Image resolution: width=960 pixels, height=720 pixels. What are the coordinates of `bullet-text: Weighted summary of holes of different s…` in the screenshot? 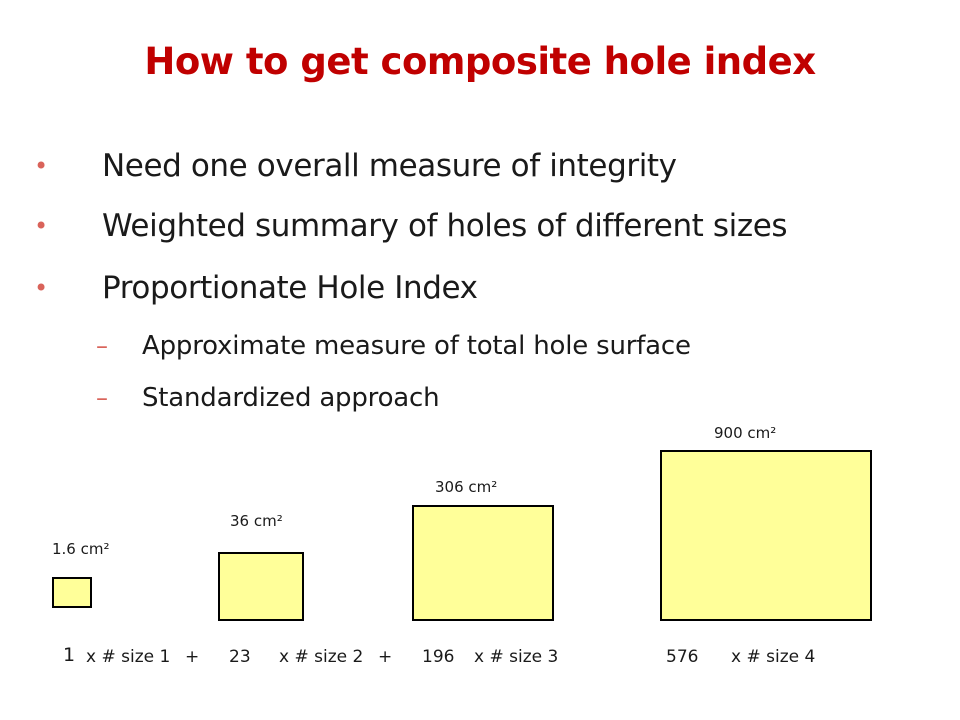 It's located at (445, 226).